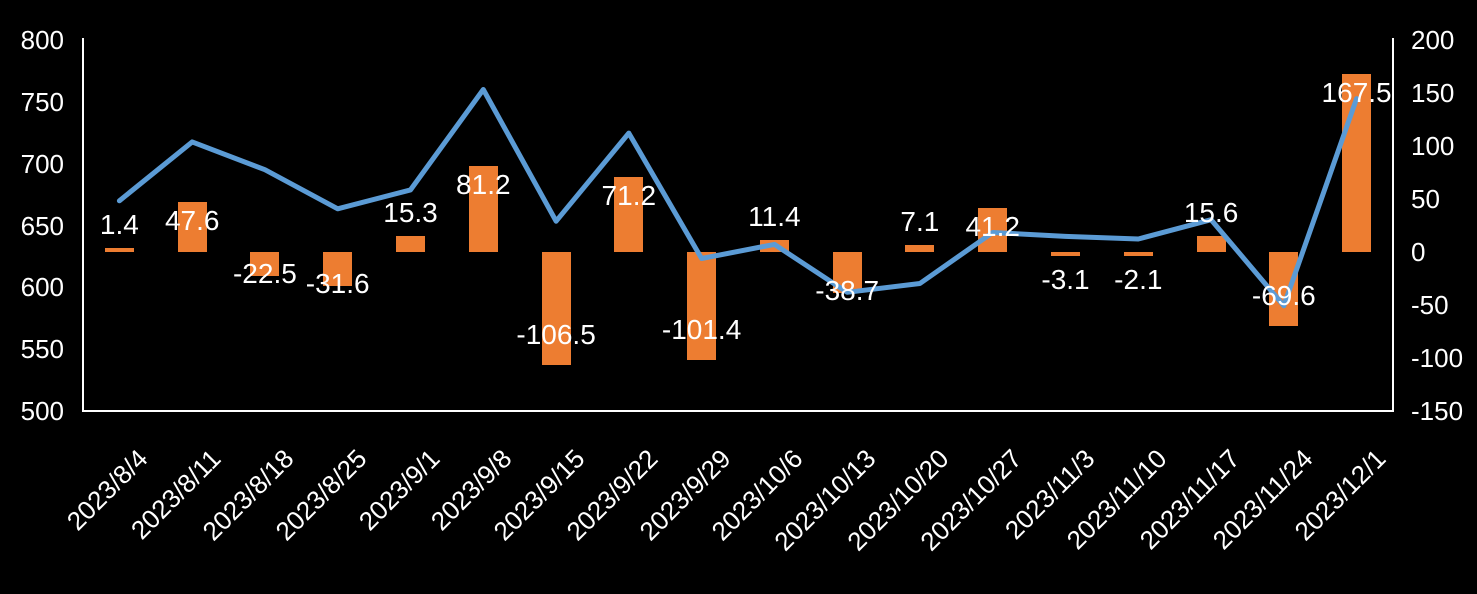  I want to click on left-axis-tick-label: 550, so click(42, 349).